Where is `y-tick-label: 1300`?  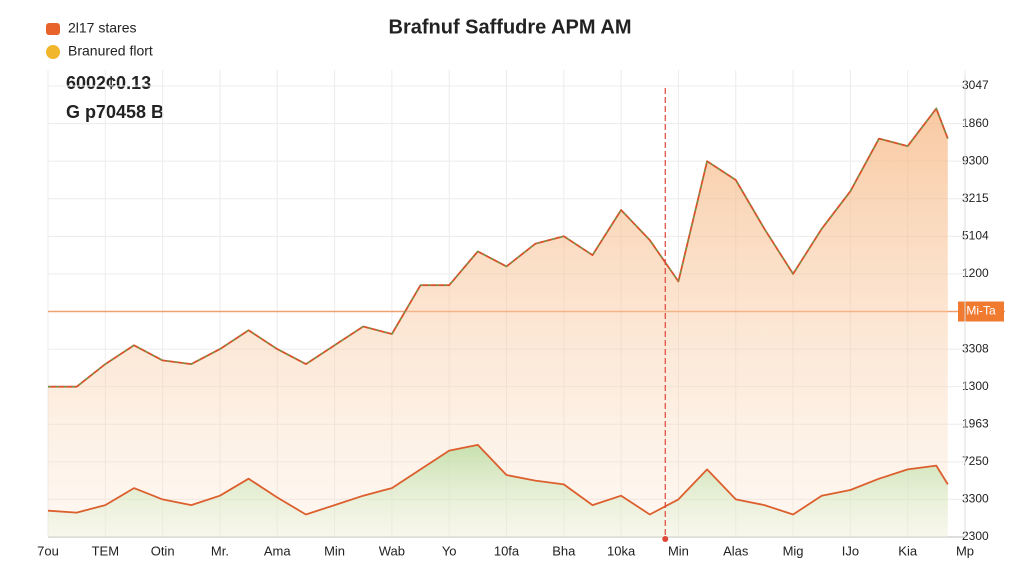 y-tick-label: 1300 is located at coordinates (975, 386).